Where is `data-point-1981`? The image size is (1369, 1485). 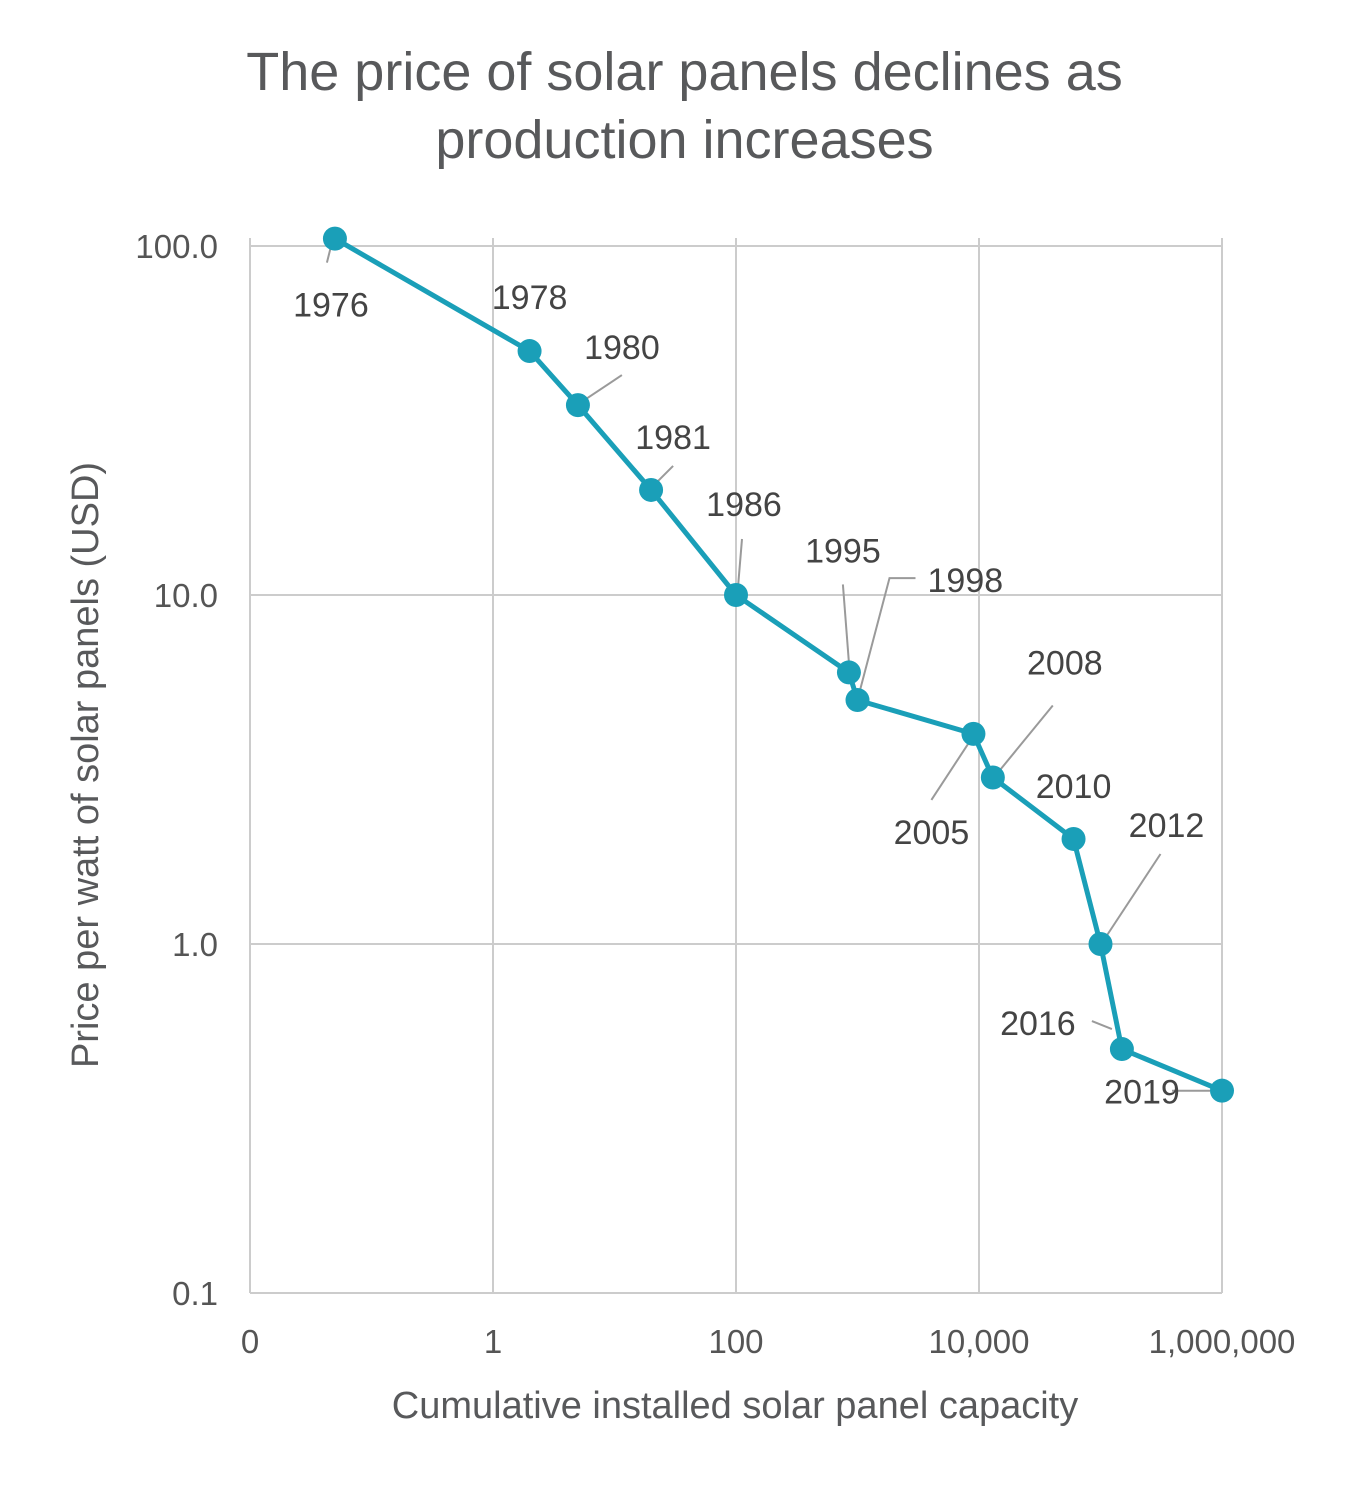 data-point-1981 is located at coordinates (651, 489).